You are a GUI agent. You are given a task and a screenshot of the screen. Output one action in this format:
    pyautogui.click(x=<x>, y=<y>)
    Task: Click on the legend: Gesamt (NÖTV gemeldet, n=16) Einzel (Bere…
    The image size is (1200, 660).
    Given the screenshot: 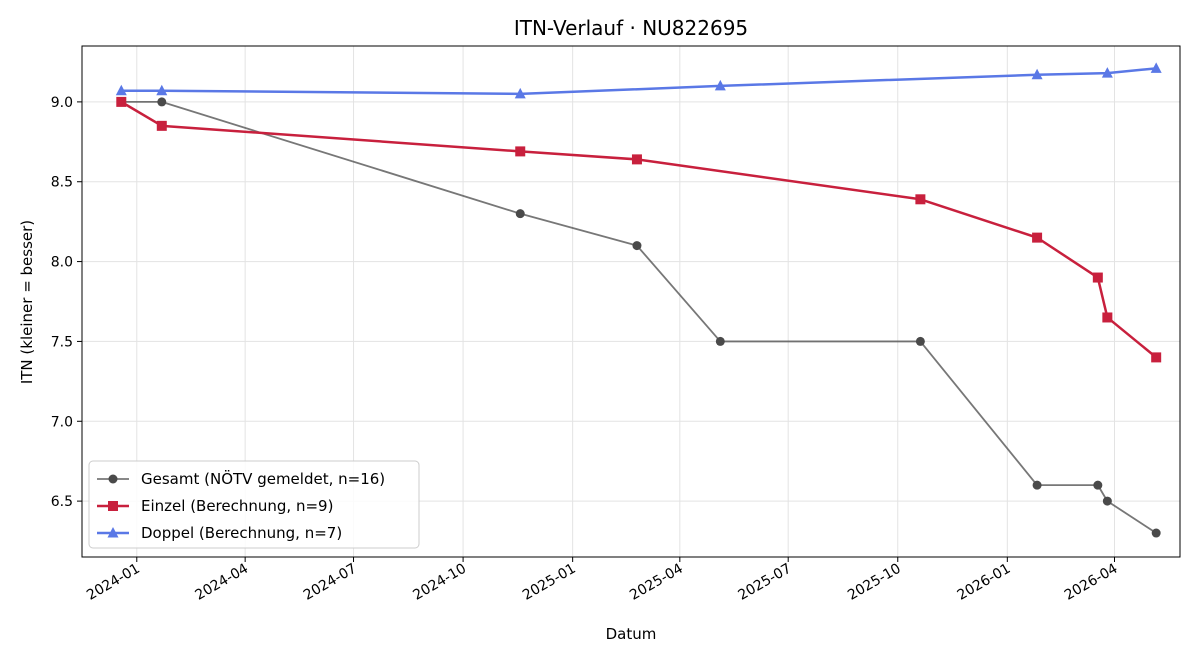 What is the action you would take?
    pyautogui.click(x=254, y=504)
    